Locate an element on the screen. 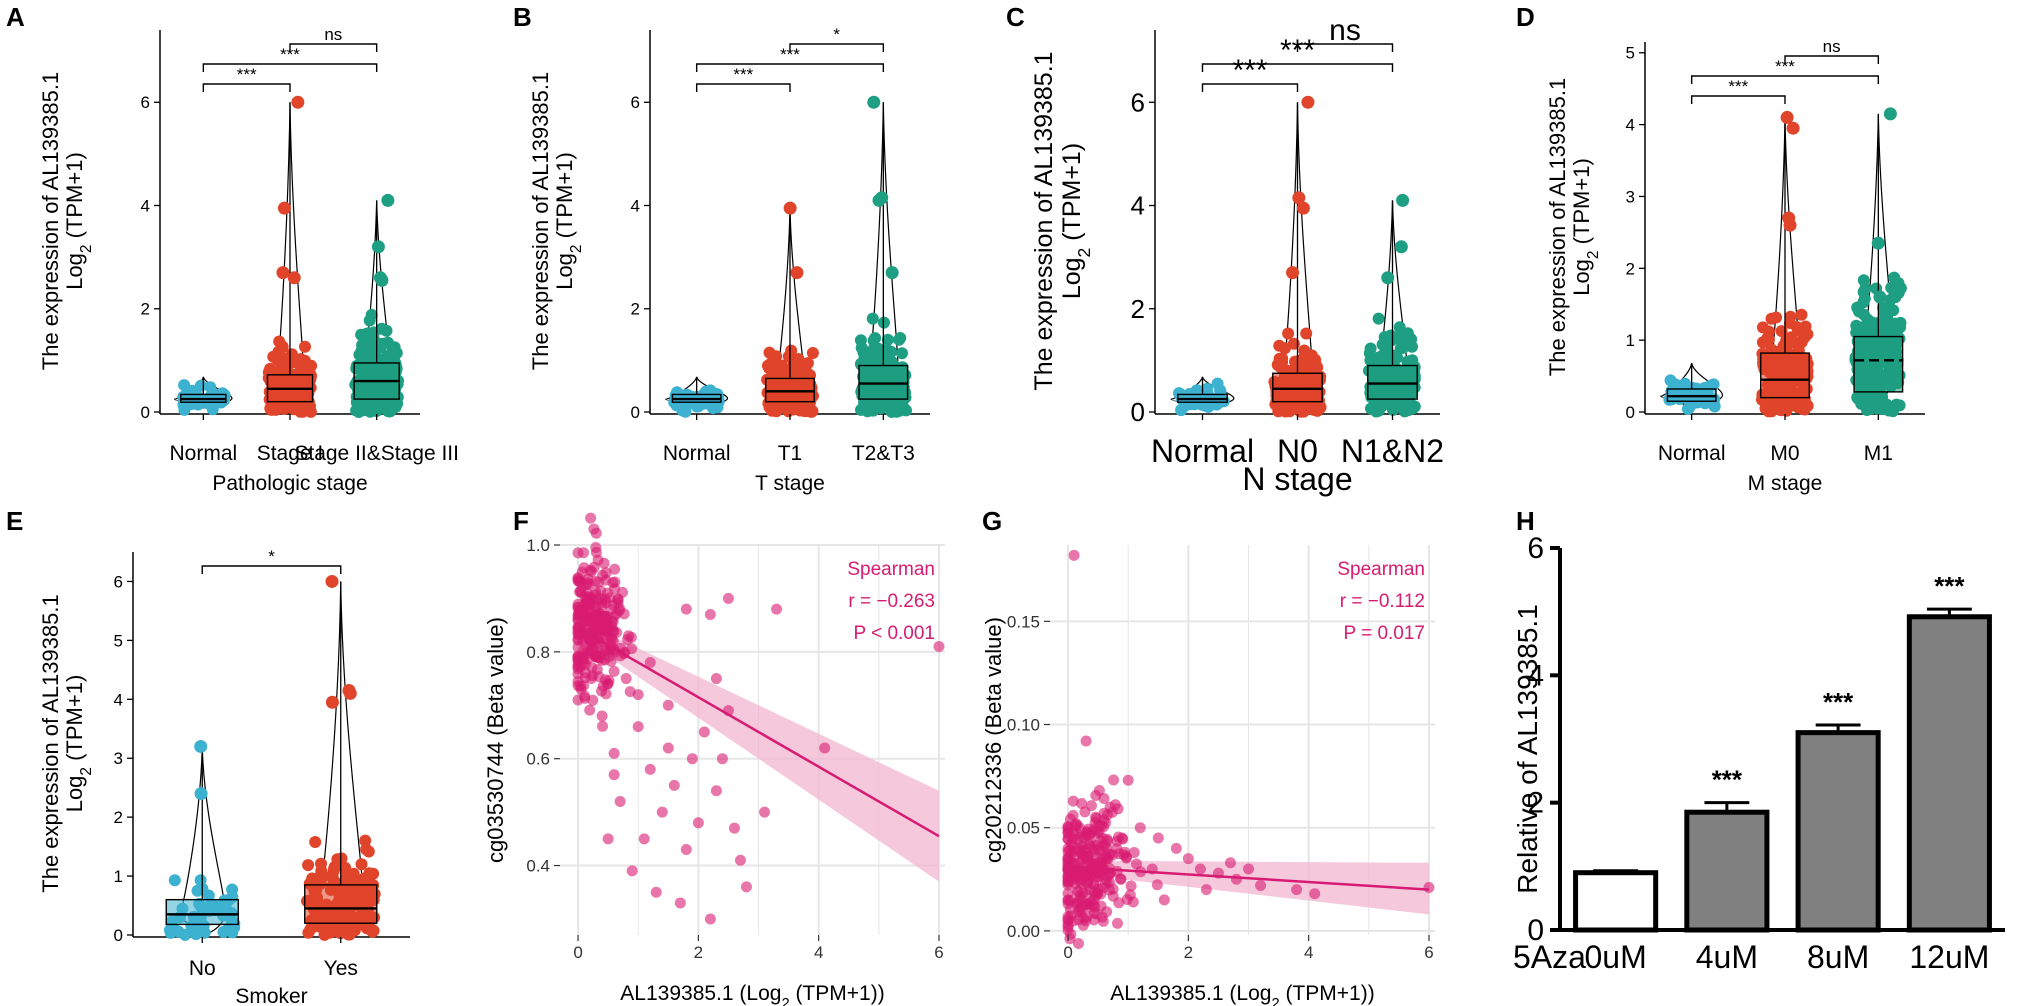 Image resolution: width=2029 pixels, height=1006 pixels. x-tick-label: 2 is located at coordinates (698, 952).